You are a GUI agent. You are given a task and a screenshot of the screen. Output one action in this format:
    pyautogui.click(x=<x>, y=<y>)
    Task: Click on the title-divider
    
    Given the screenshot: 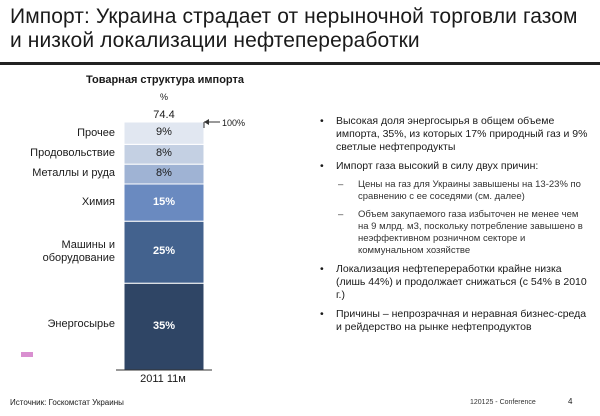 What is the action you would take?
    pyautogui.click(x=300, y=63)
    